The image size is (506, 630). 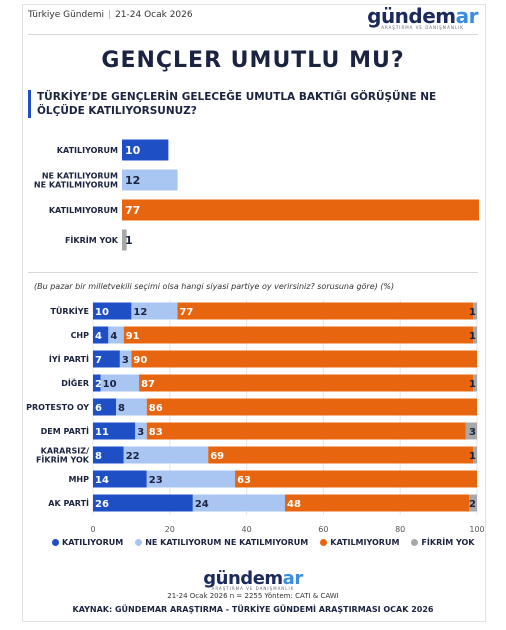 I want to click on chart2-category-label: CHP, so click(x=80, y=335).